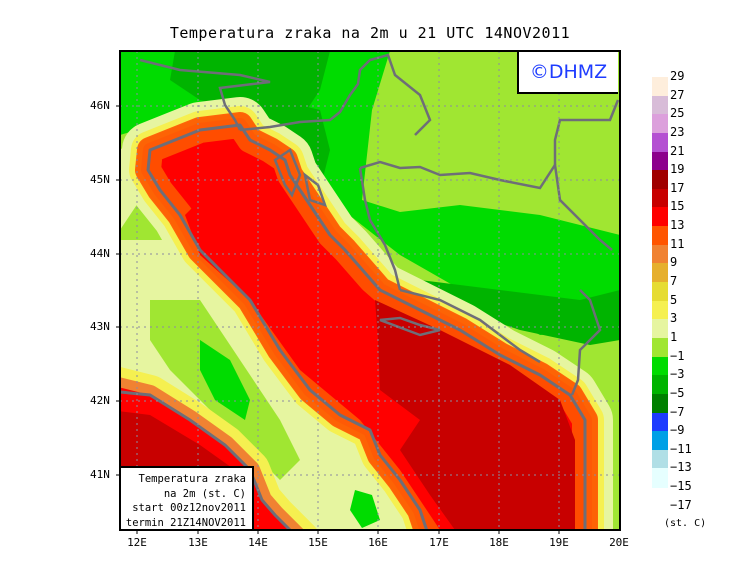 The image size is (740, 582). Describe the element at coordinates (567, 73) in the screenshot. I see `dhmz-logo: ©DHMZ` at that location.